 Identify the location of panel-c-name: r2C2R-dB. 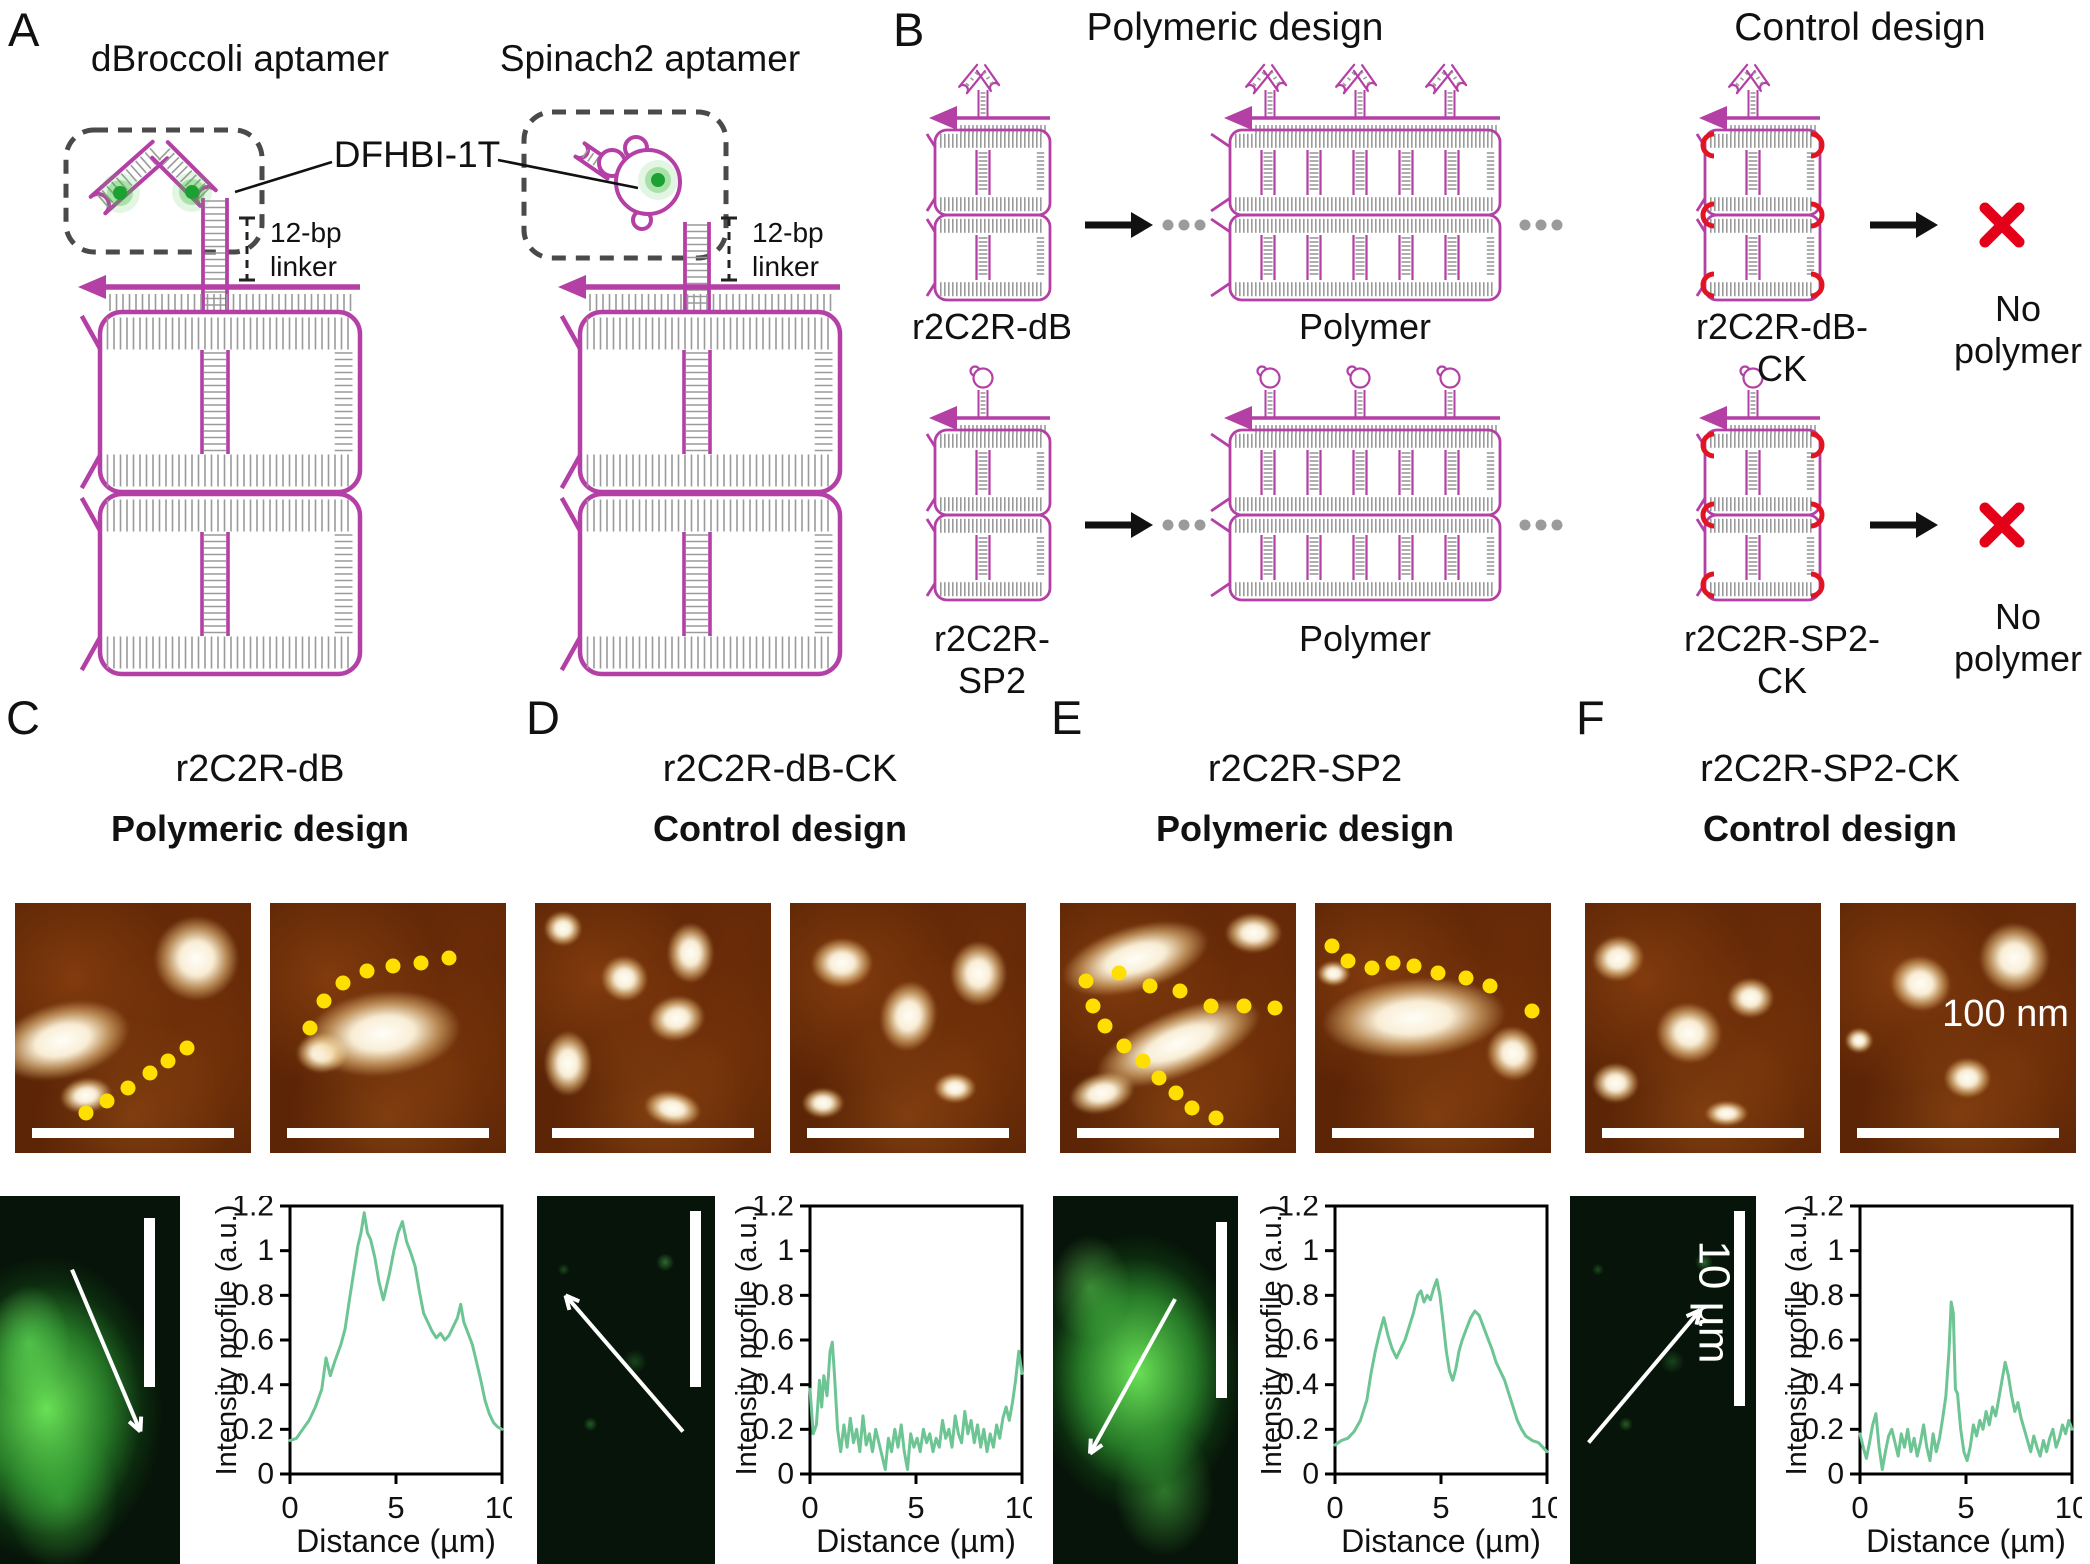
(260, 769).